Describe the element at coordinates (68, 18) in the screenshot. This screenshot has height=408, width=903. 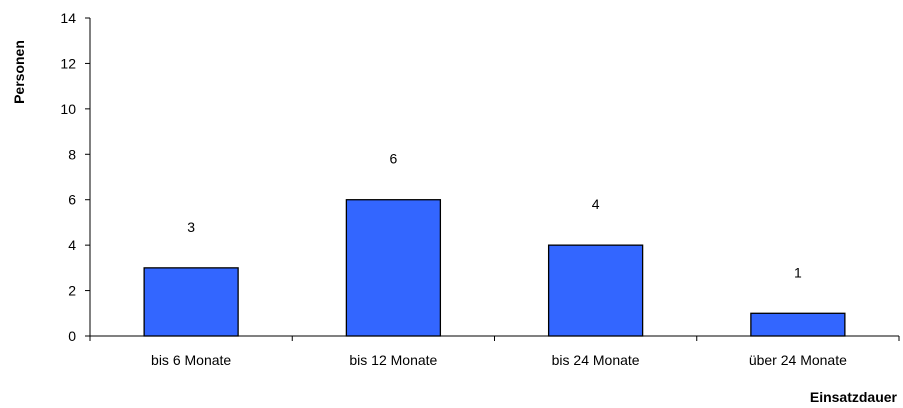
I see `y-tick-label: 14` at that location.